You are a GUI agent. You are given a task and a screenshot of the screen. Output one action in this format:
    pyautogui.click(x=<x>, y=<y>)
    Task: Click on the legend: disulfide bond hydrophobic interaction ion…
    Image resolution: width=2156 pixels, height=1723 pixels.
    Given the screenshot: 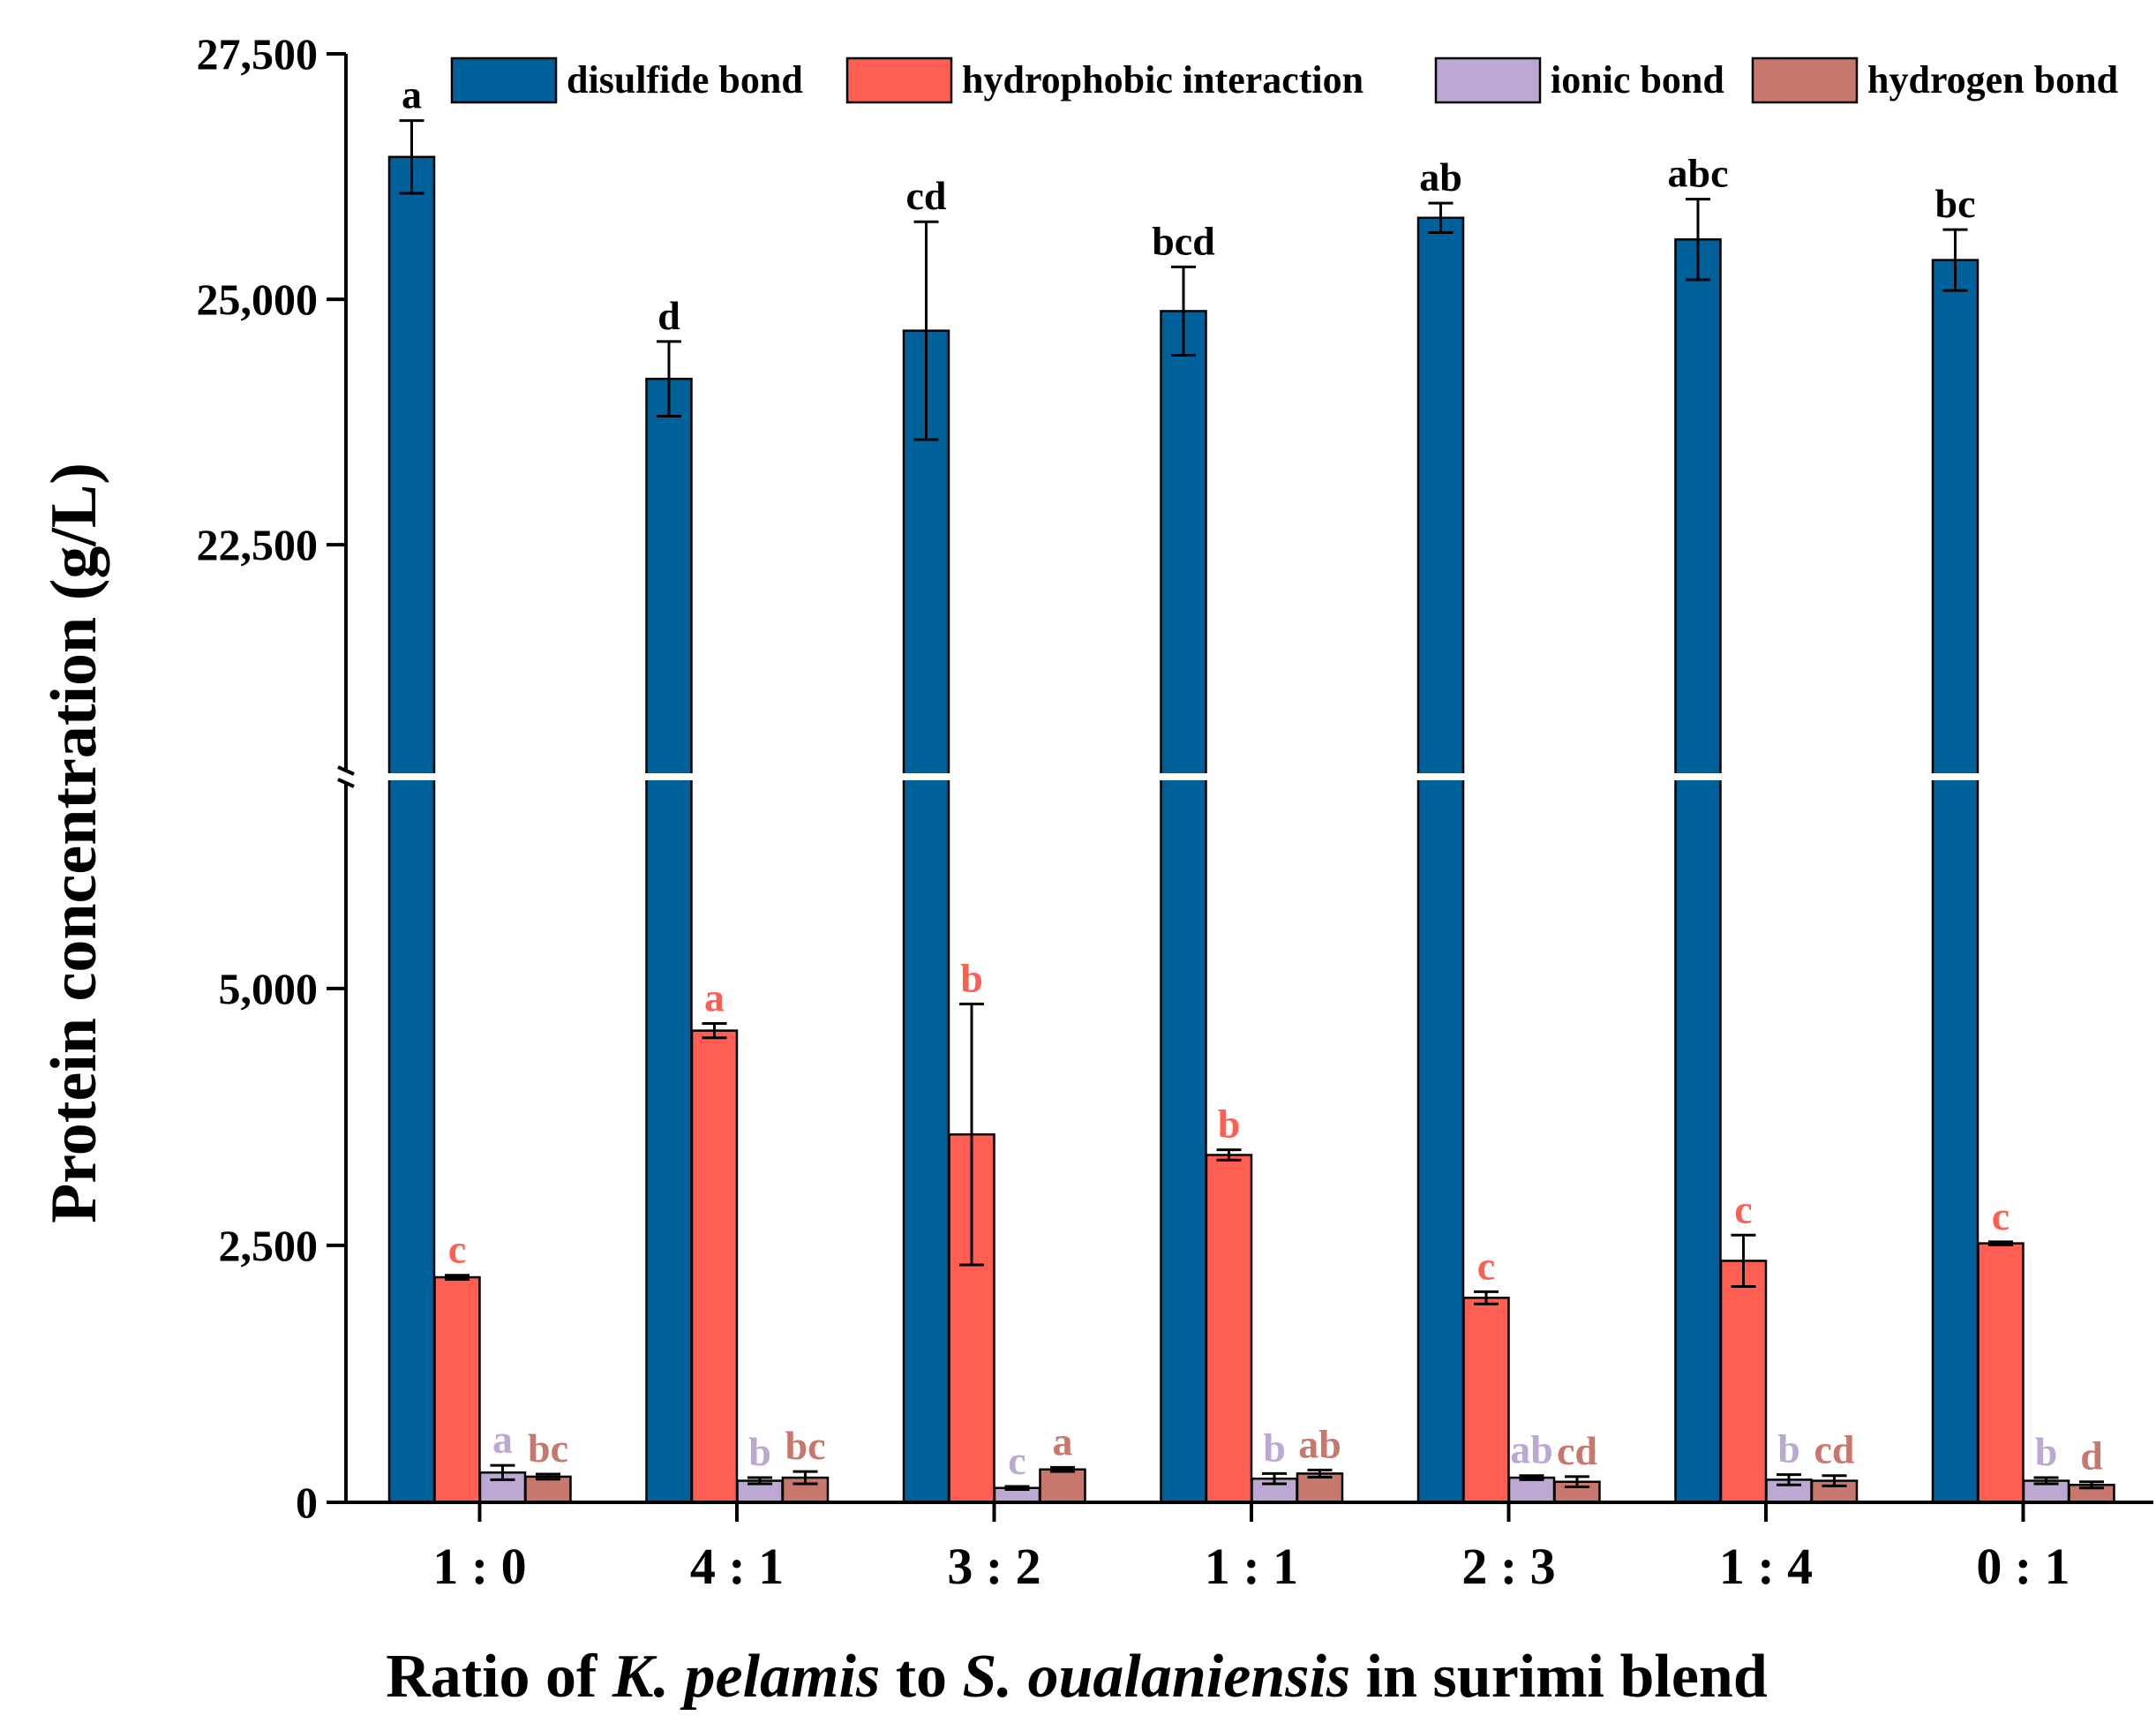 What is the action you would take?
    pyautogui.click(x=1284, y=80)
    